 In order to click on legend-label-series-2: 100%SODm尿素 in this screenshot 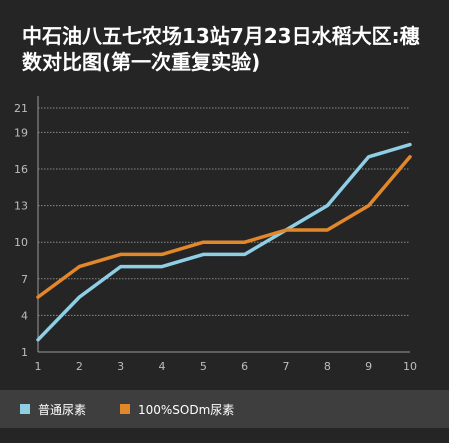, I will do `click(186, 409)`.